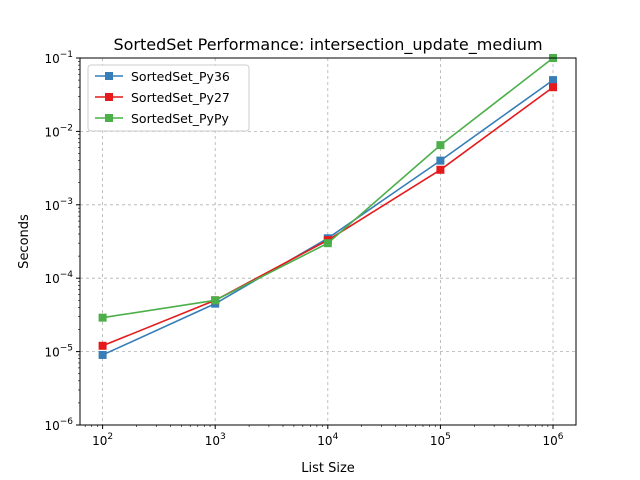 The width and height of the screenshot is (640, 480). What do you see at coordinates (58, 58) in the screenshot?
I see `y-tick-label: 10⁻¹` at bounding box center [58, 58].